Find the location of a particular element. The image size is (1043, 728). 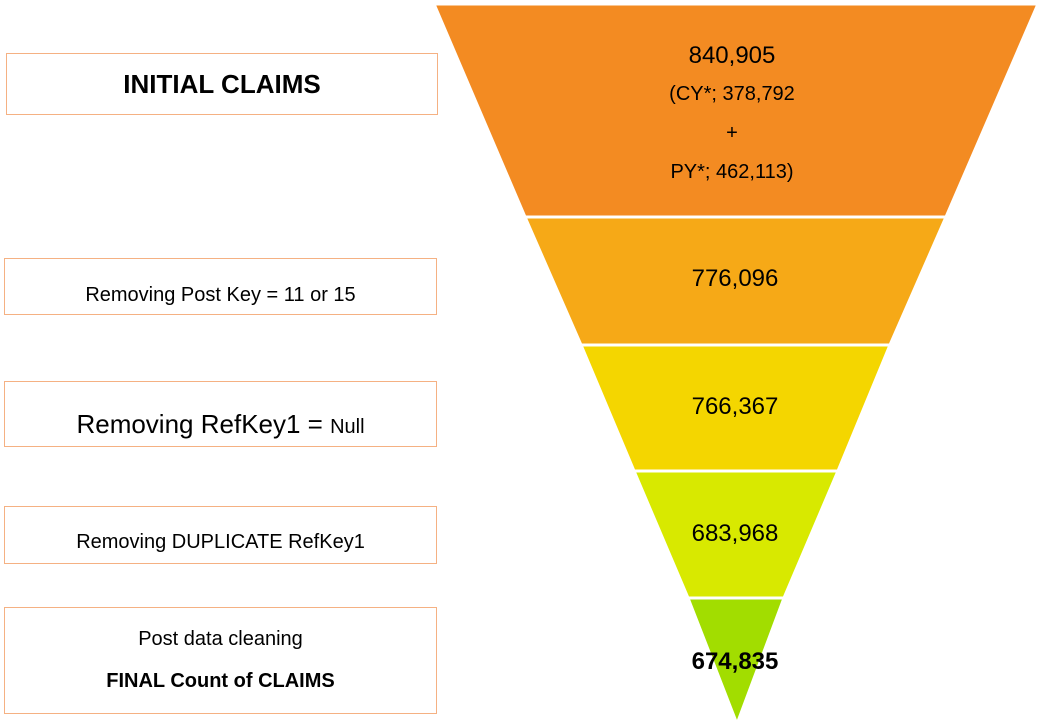

stage-3-value: 766,367 is located at coordinates (735, 406).